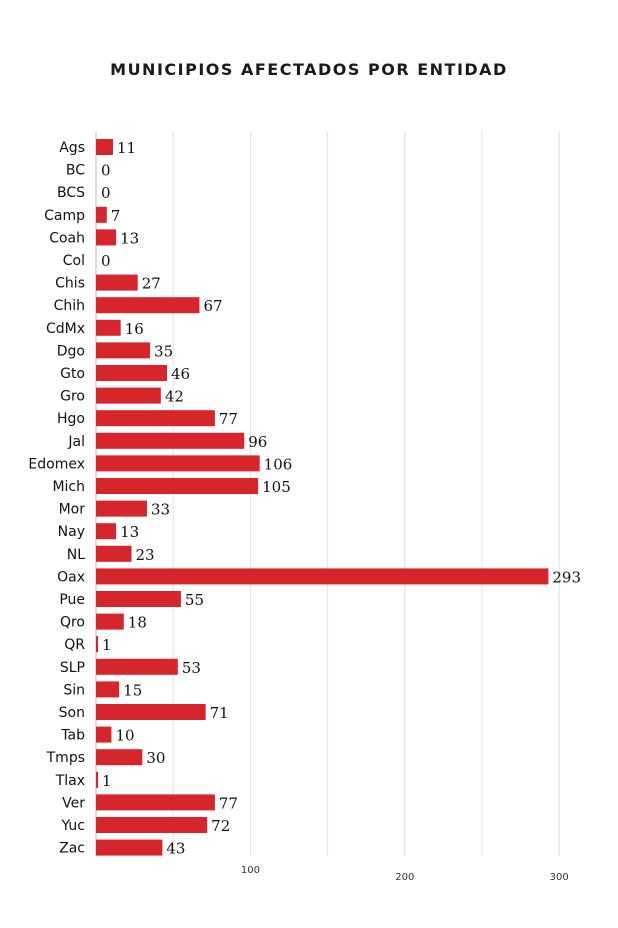 This screenshot has height=928, width=618. I want to click on value-label: 30, so click(155, 758).